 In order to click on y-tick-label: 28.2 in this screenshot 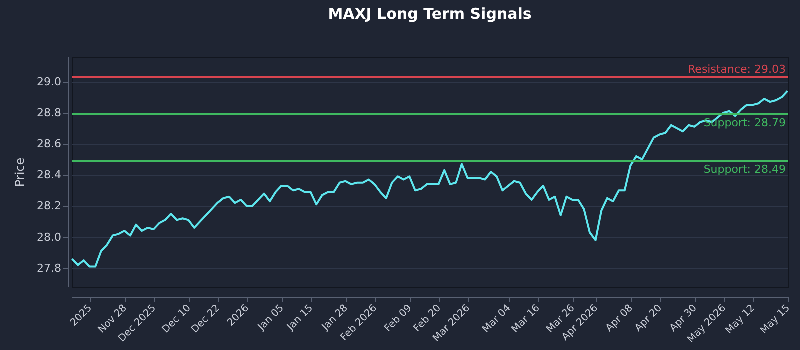, I will do `click(49, 206)`.